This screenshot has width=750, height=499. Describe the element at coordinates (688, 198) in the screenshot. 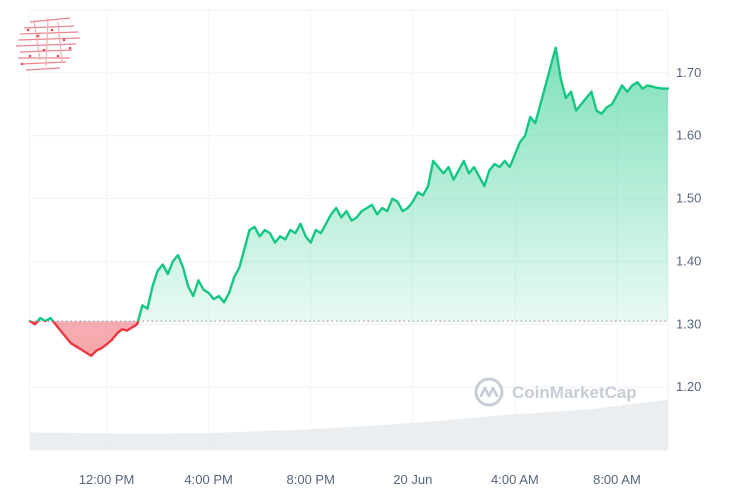

I see `y-tick-label: 1.50` at that location.